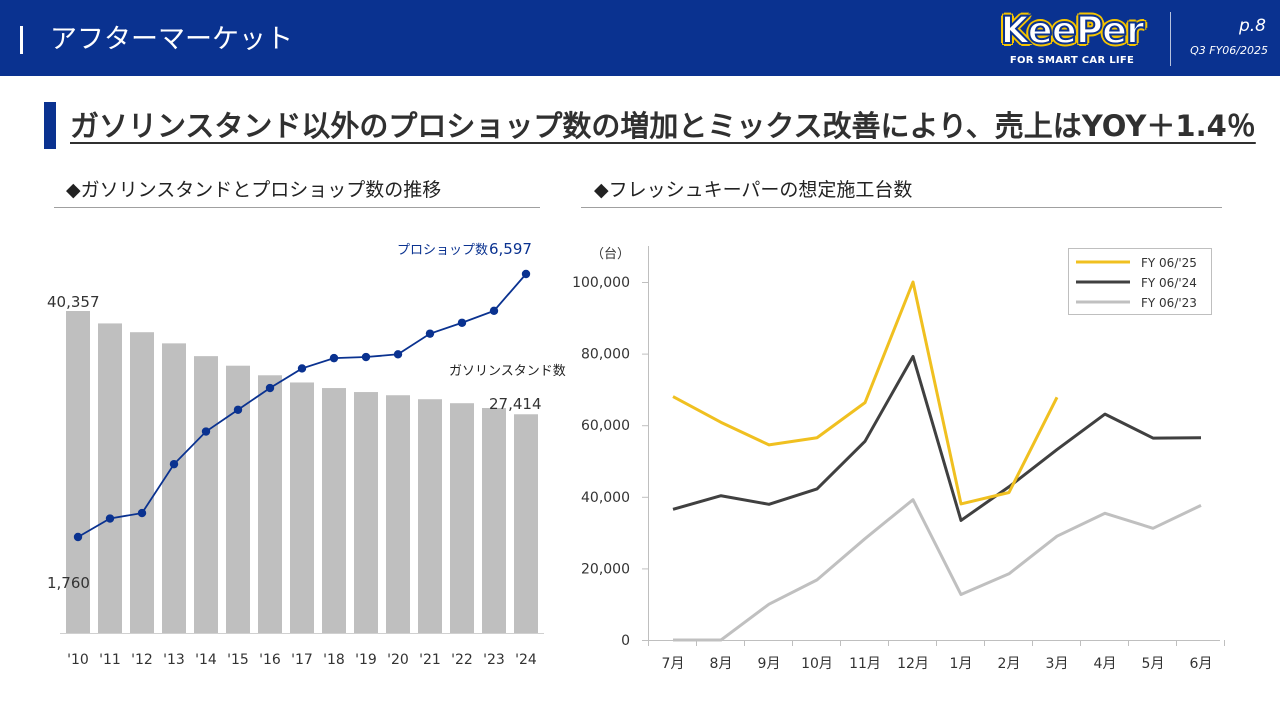 The height and width of the screenshot is (720, 1280). I want to click on x-tick-label: 6月, so click(1201, 664).